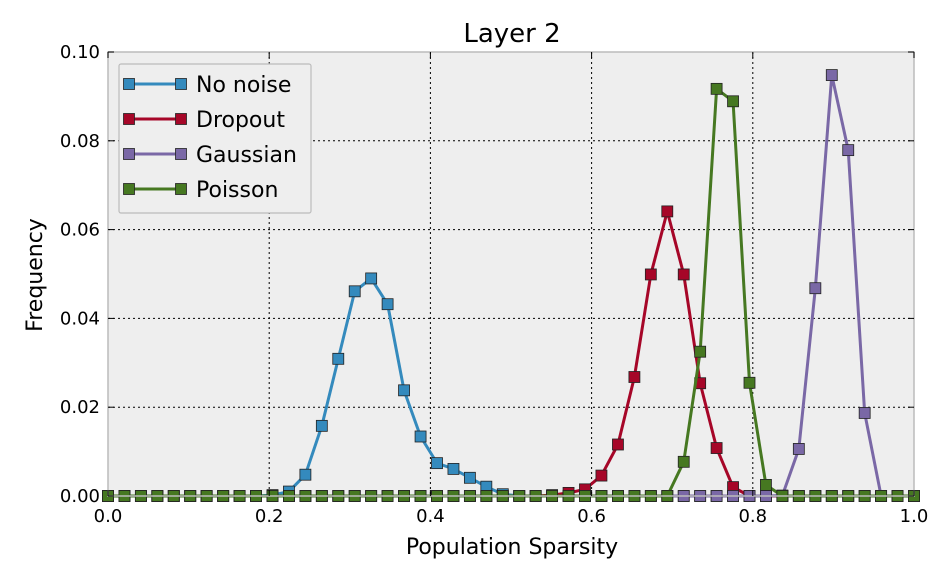 The height and width of the screenshot is (570, 944). I want to click on y-tick-label: 0.04, so click(80, 318).